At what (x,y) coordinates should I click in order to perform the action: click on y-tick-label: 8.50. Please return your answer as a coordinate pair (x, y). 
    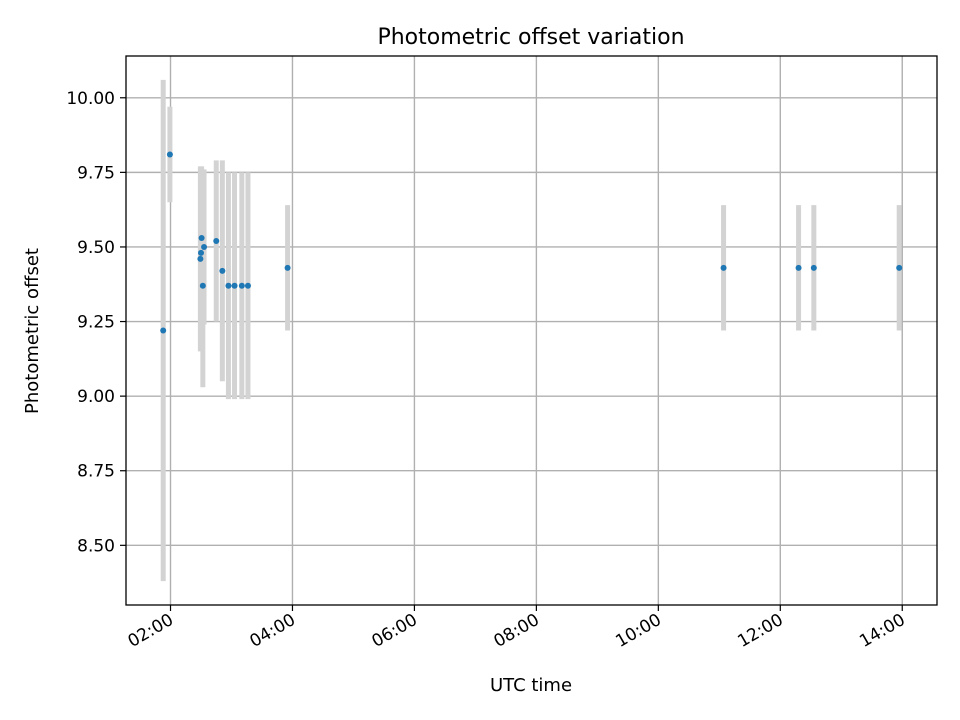
    Looking at the image, I should click on (96, 546).